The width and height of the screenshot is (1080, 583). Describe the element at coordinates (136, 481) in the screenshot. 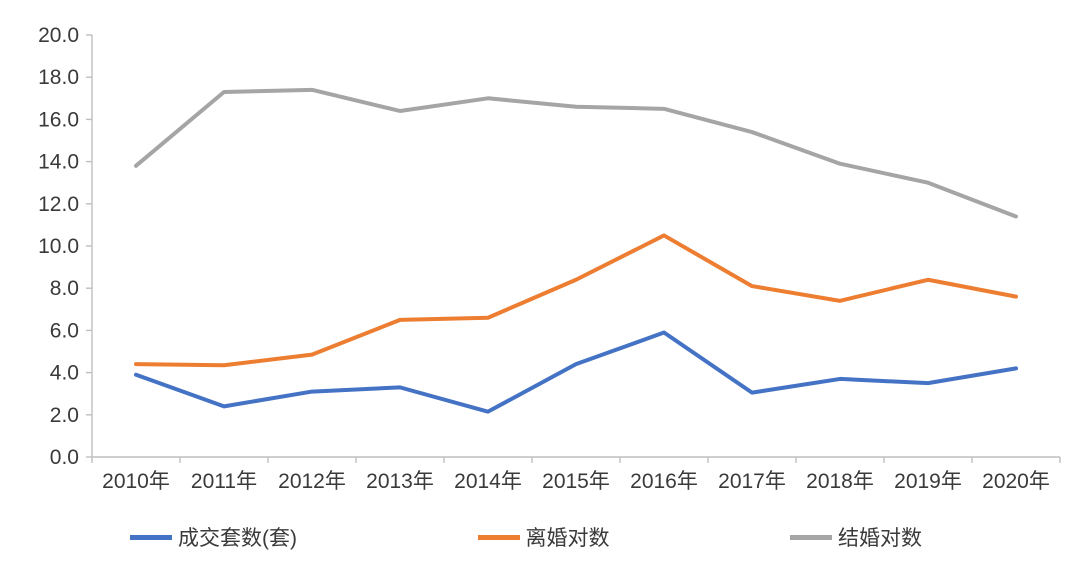

I see `x-axis-tick-label: 2010年` at that location.